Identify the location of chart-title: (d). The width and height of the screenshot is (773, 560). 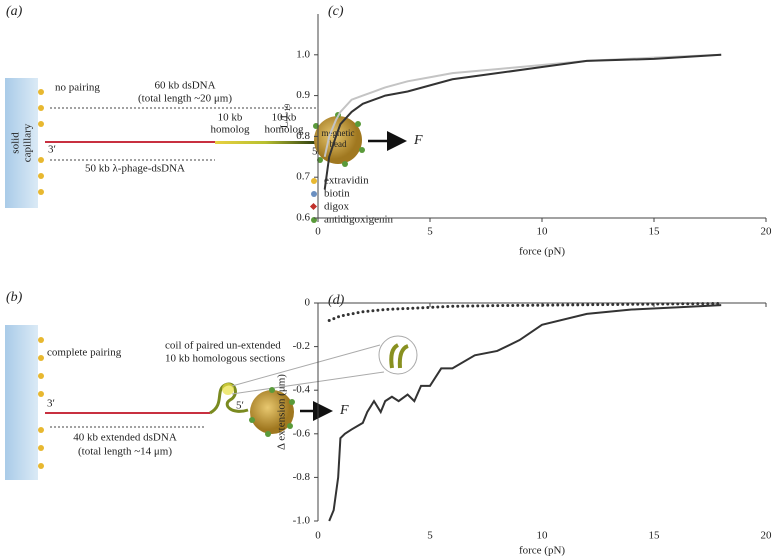
(336, 300).